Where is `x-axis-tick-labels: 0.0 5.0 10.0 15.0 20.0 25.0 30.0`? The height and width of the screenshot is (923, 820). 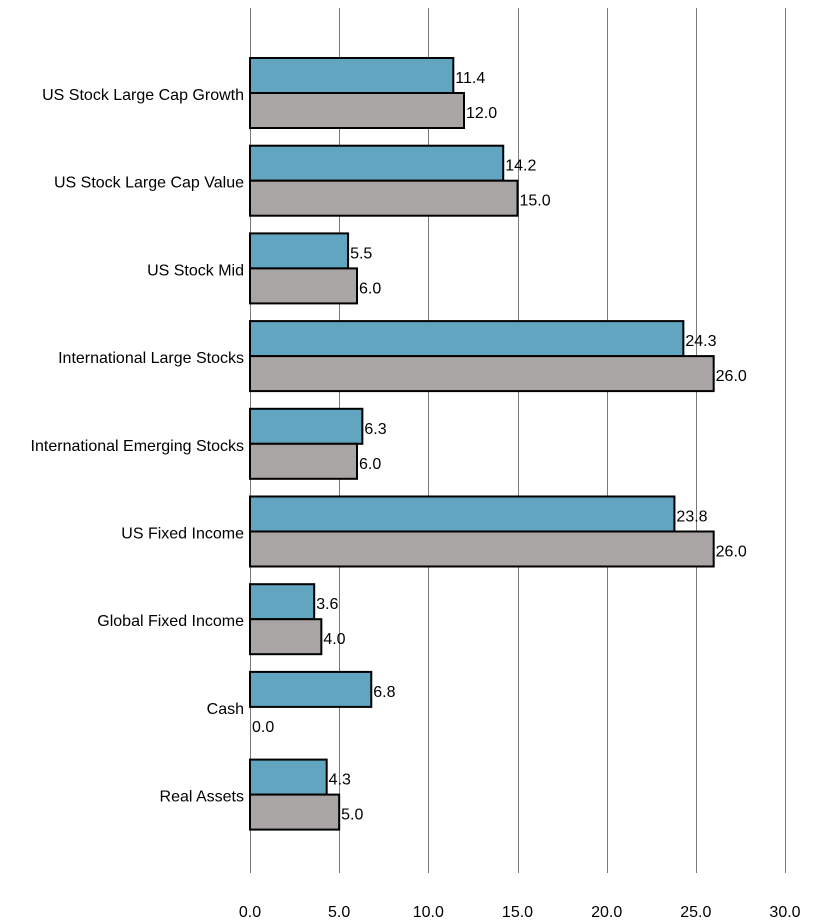 x-axis-tick-labels: 0.0 5.0 10.0 15.0 20.0 25.0 30.0 is located at coordinates (520, 912).